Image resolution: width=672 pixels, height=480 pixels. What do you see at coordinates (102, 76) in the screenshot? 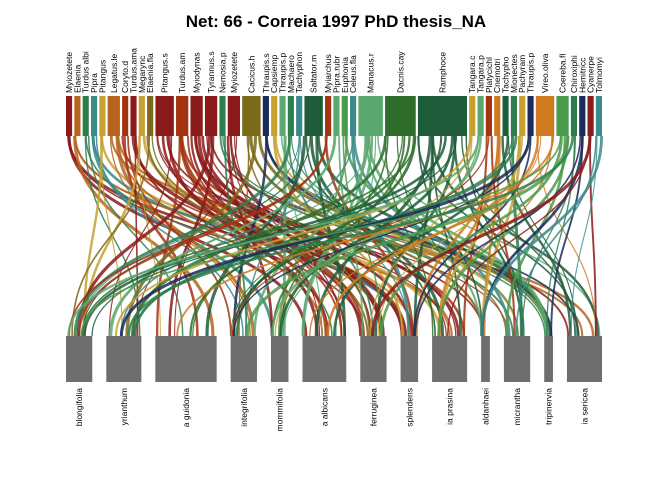
I see `higher-species-label: Pitangus` at bounding box center [102, 76].